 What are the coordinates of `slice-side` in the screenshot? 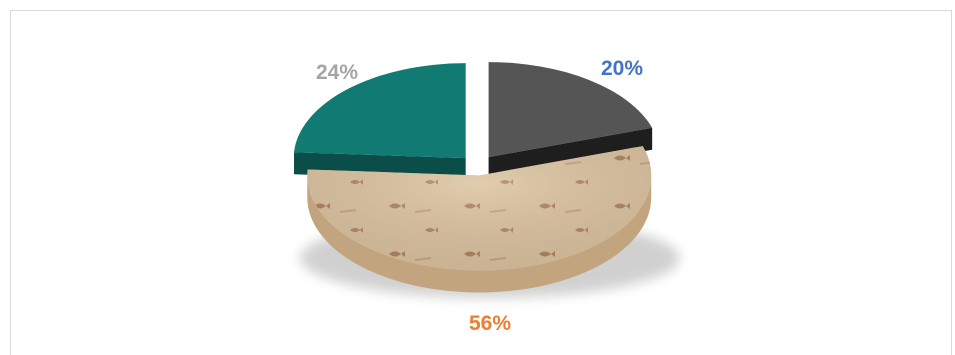 It's located at (479, 234).